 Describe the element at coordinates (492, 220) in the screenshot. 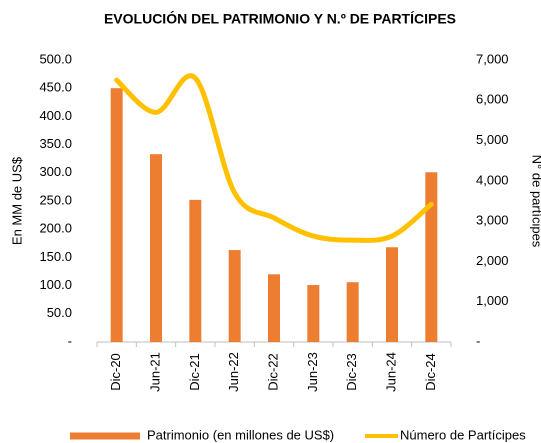

I see `y2-tick-label: 3,000` at that location.